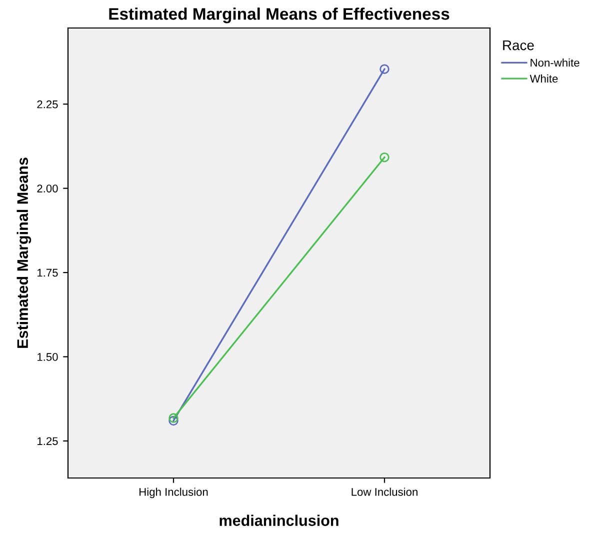 The width and height of the screenshot is (596, 537). Describe the element at coordinates (174, 493) in the screenshot. I see `x-tick-label: High Inclusion` at that location.